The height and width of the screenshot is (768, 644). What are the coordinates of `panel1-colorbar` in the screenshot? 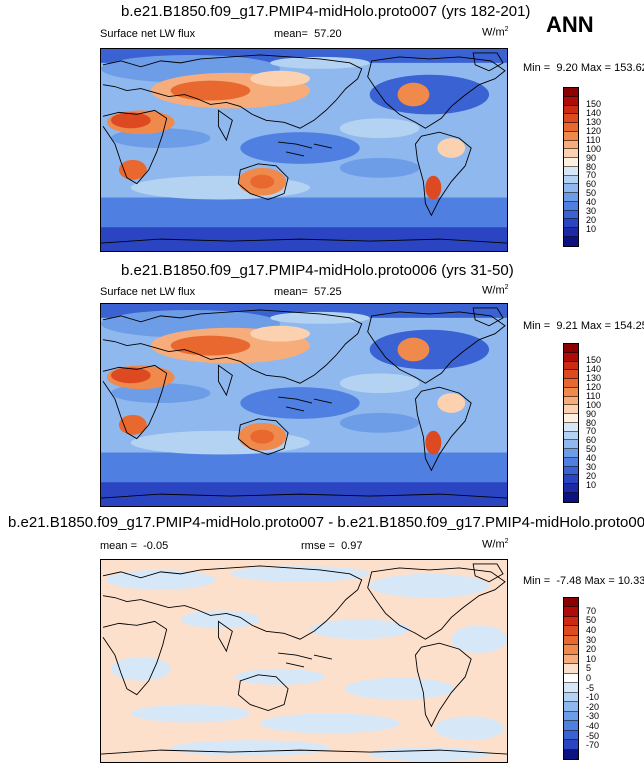 It's located at (571, 167).